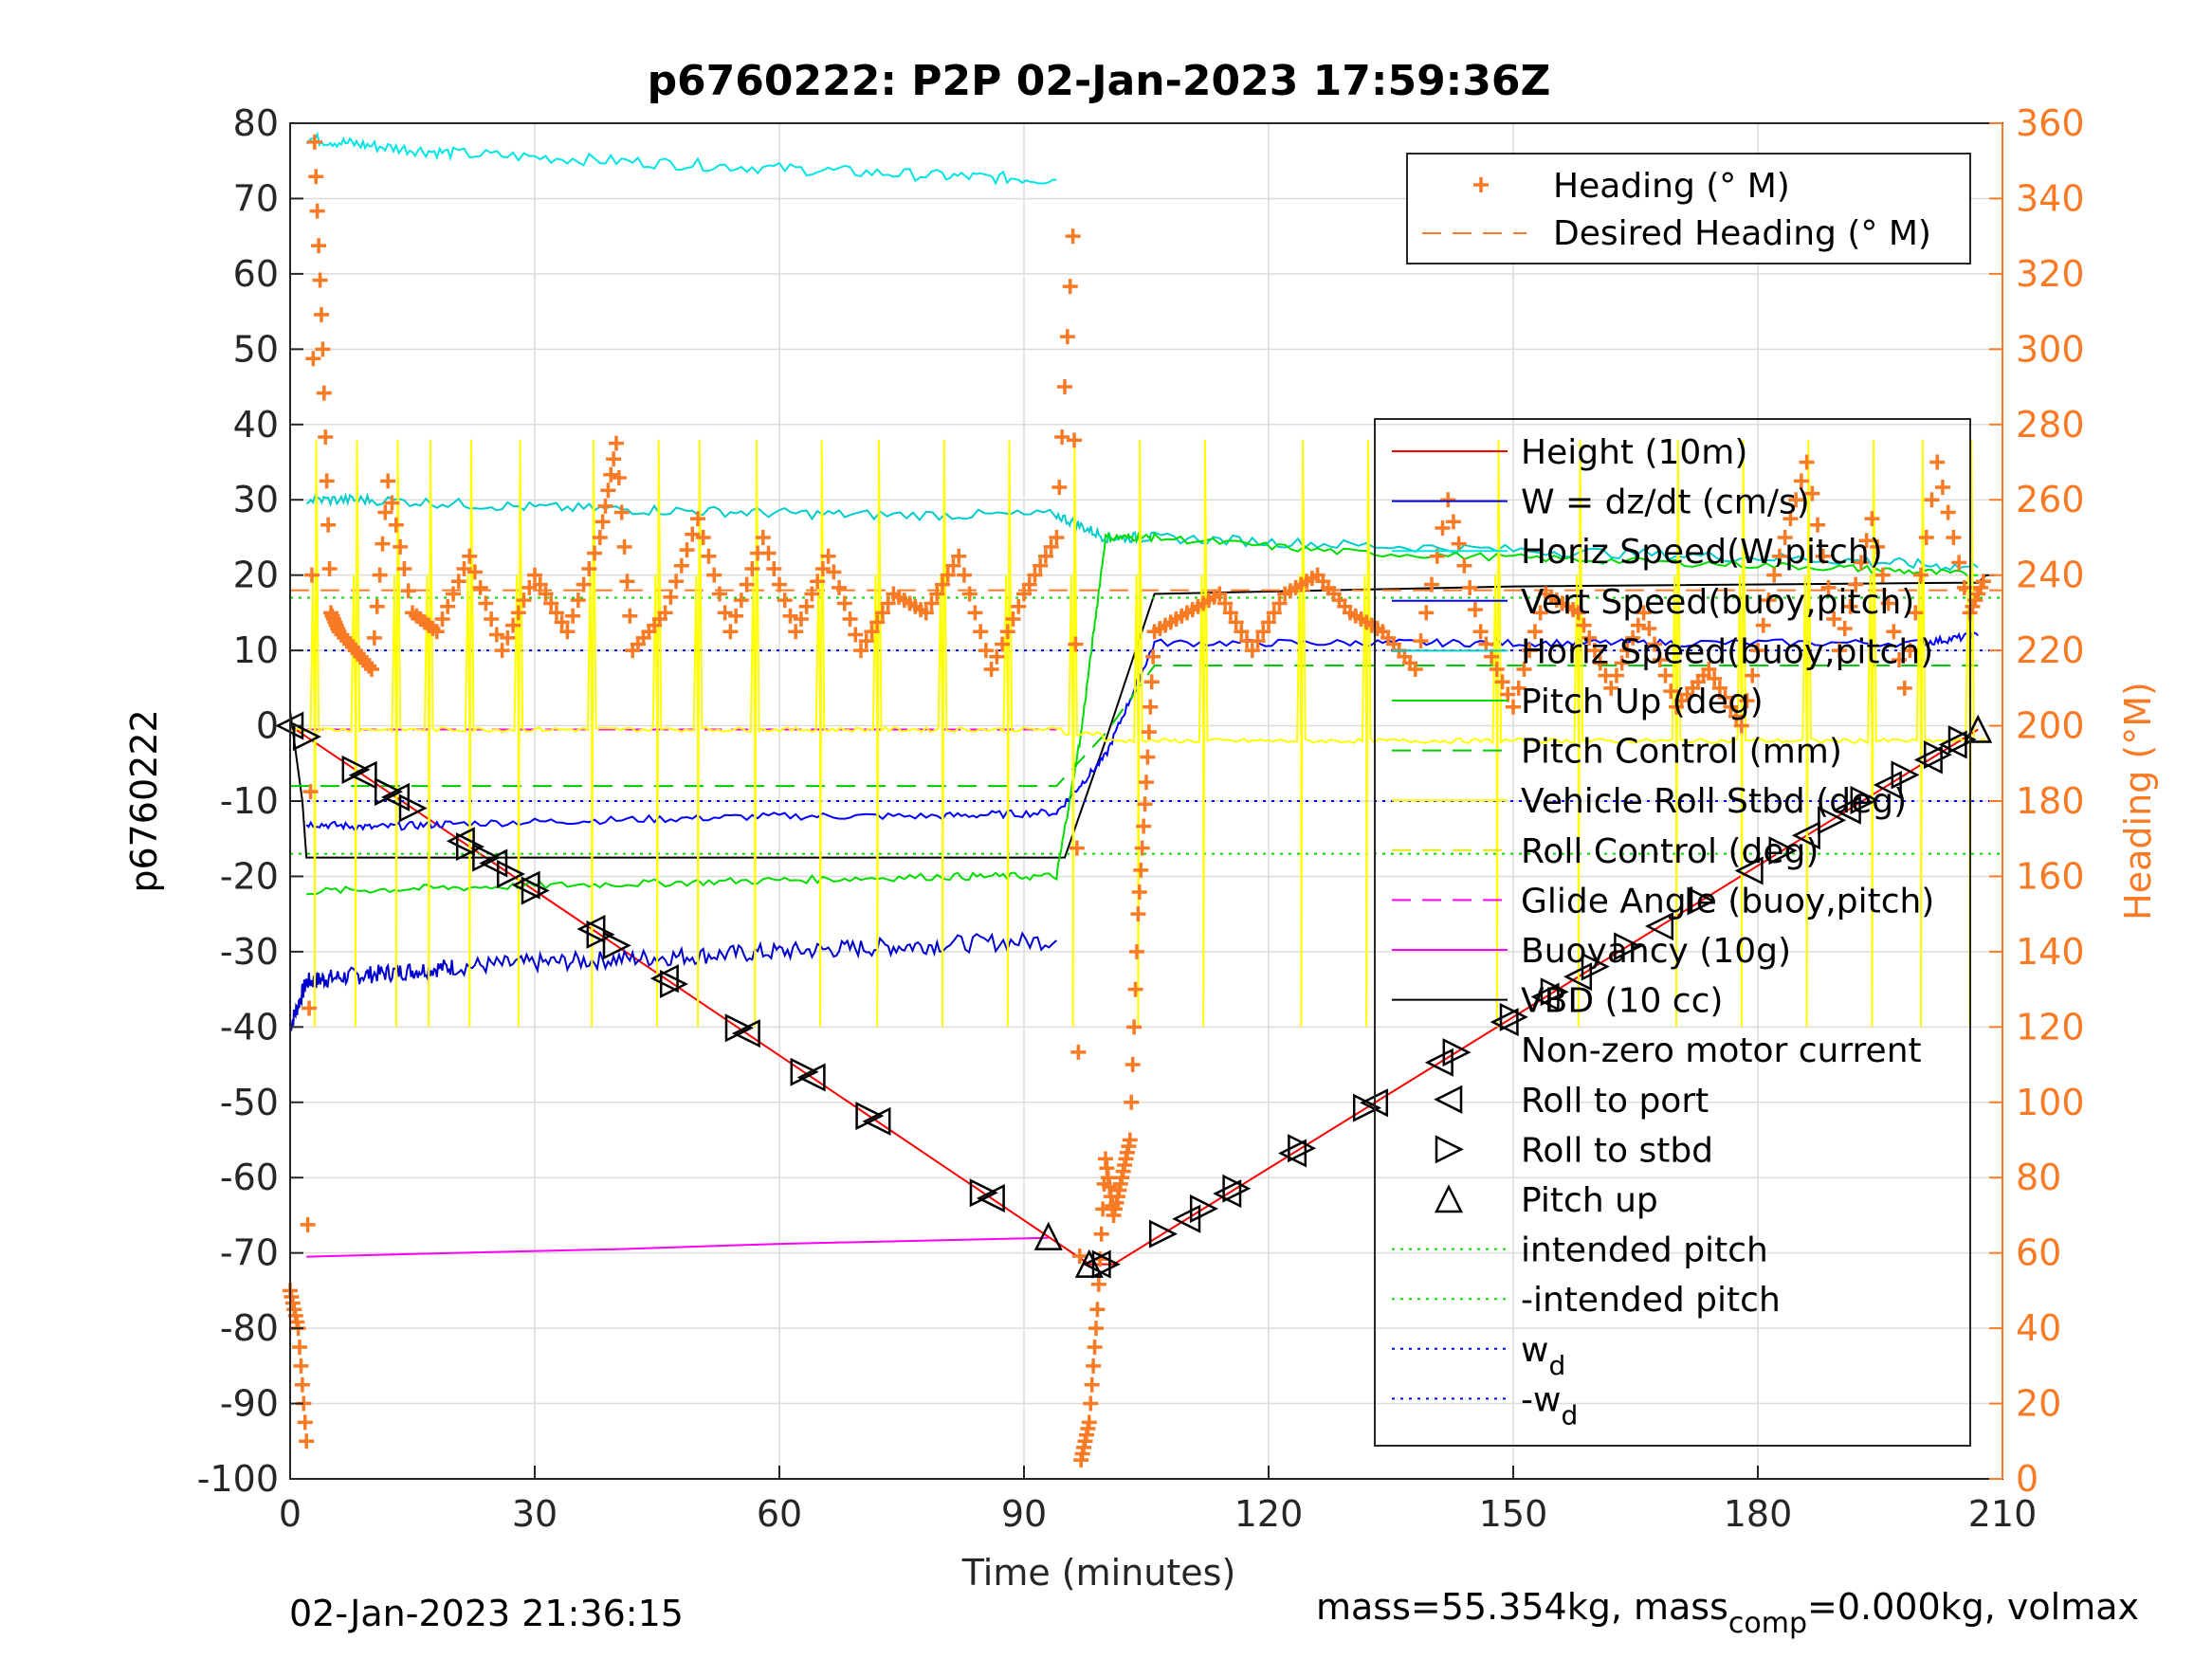  What do you see at coordinates (2050, 425) in the screenshot?
I see `y-tick-label-right: 280` at bounding box center [2050, 425].